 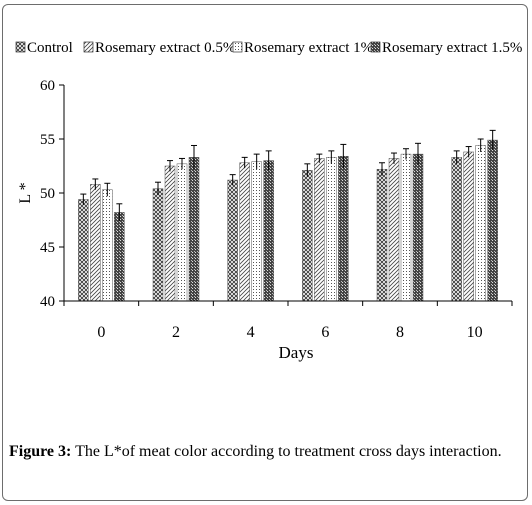 I want to click on legend-label: Rosemary extract 1%, so click(x=308, y=48).